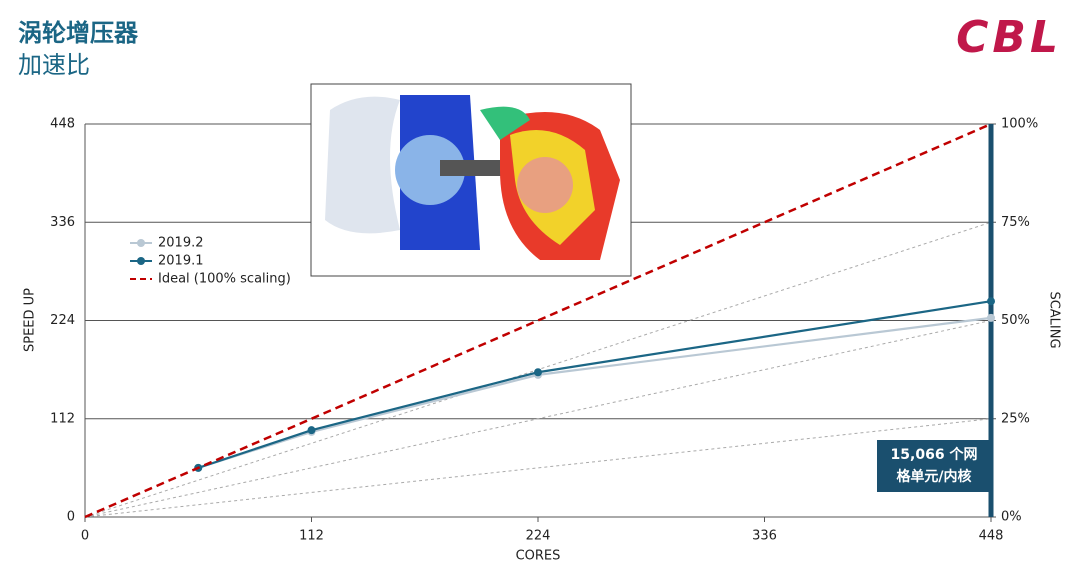 The height and width of the screenshot is (574, 1080). What do you see at coordinates (311, 536) in the screenshot?
I see `x-tick-label: 112` at bounding box center [311, 536].